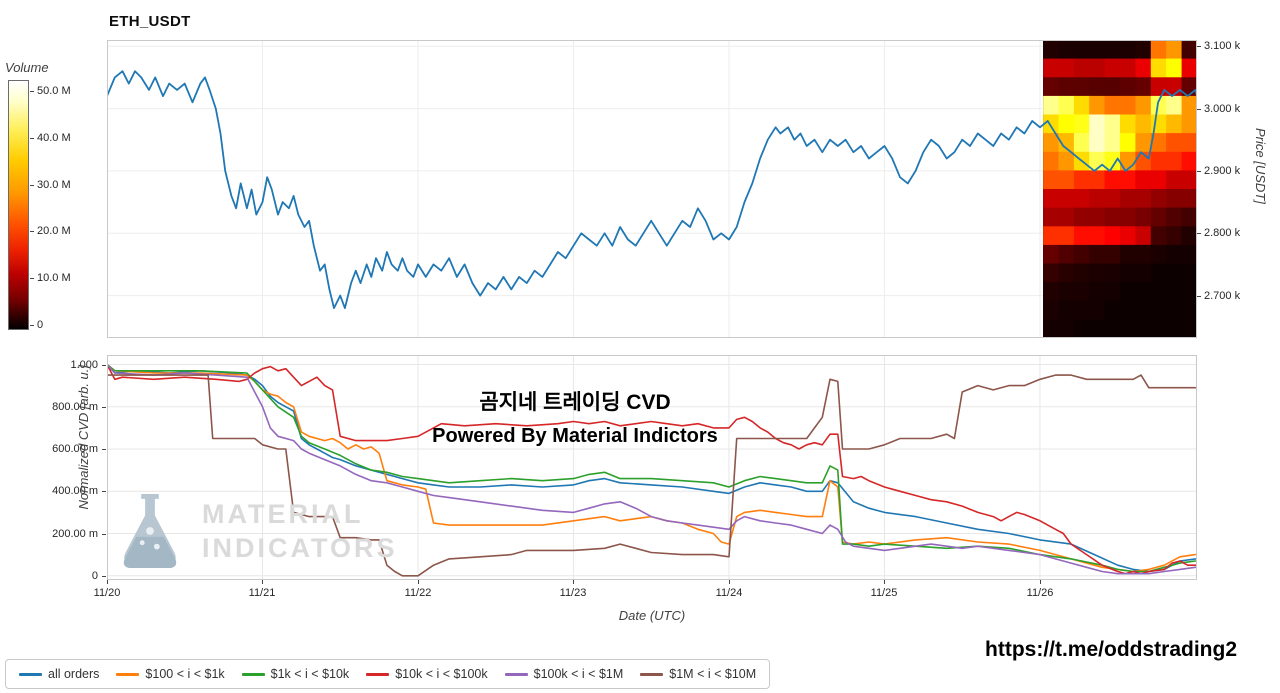  Describe the element at coordinates (418, 593) in the screenshot. I see `date-tick-label: 11/22` at that location.